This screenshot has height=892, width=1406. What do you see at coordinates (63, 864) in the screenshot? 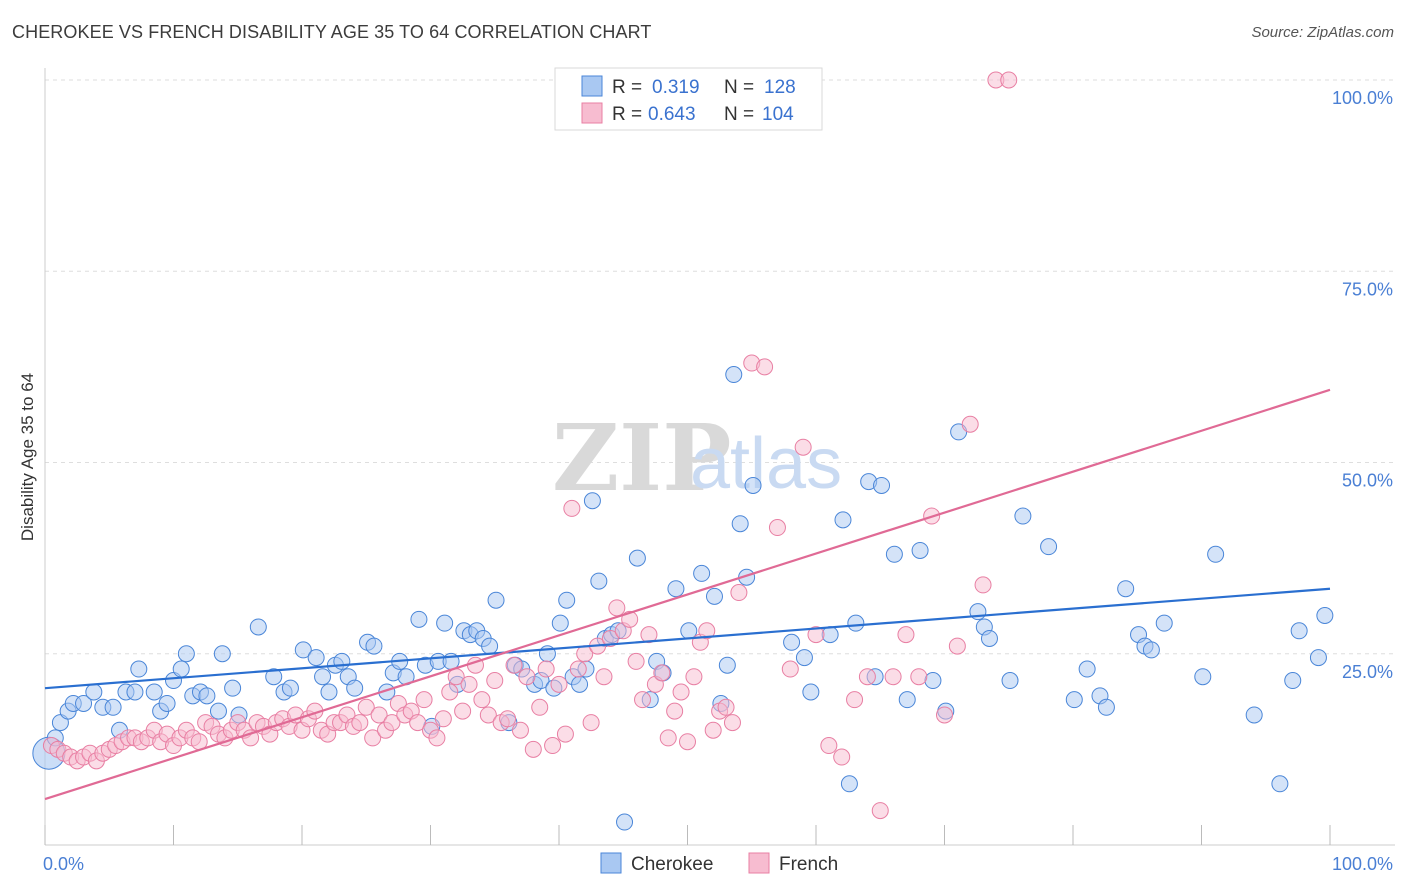
I see `x-tick-label-0: 0.0%` at bounding box center [63, 864].